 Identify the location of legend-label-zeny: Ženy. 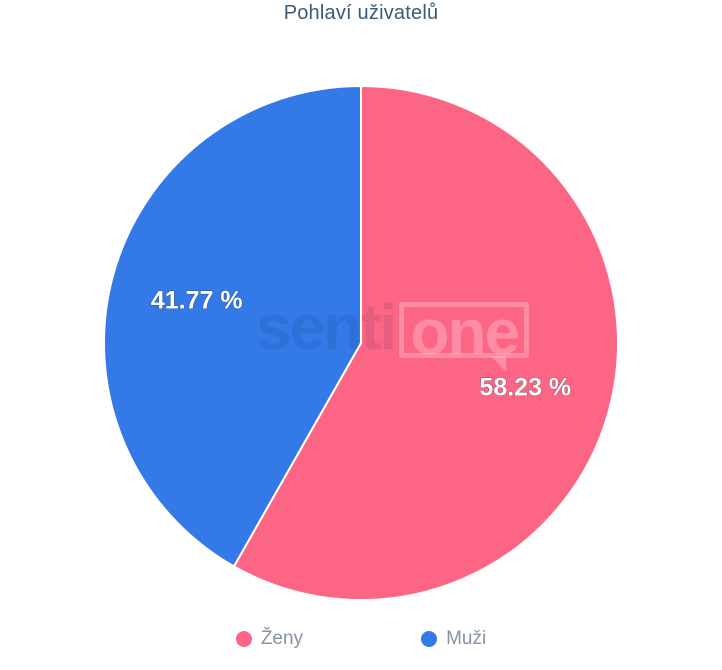
(282, 638).